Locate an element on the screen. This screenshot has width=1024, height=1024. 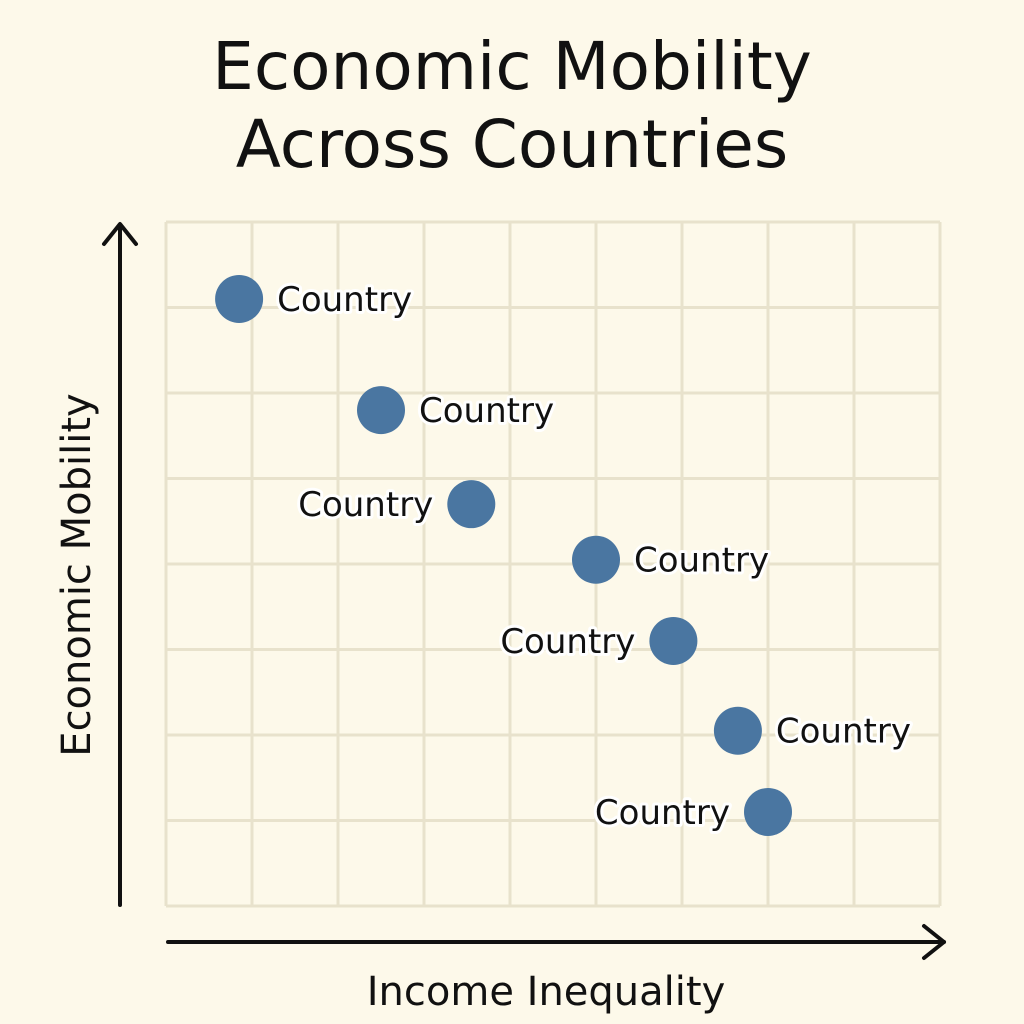
x-axis-arrowhead-icon is located at coordinates (934, 942).